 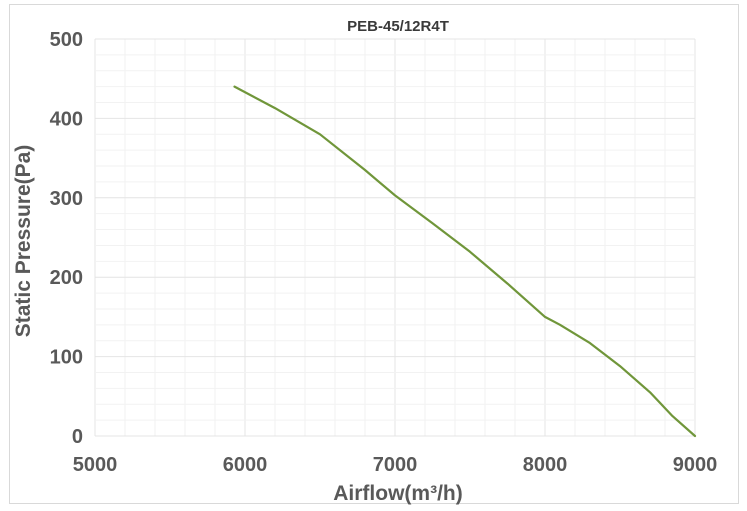 What do you see at coordinates (66, 40) in the screenshot?
I see `y-tick-label: 500` at bounding box center [66, 40].